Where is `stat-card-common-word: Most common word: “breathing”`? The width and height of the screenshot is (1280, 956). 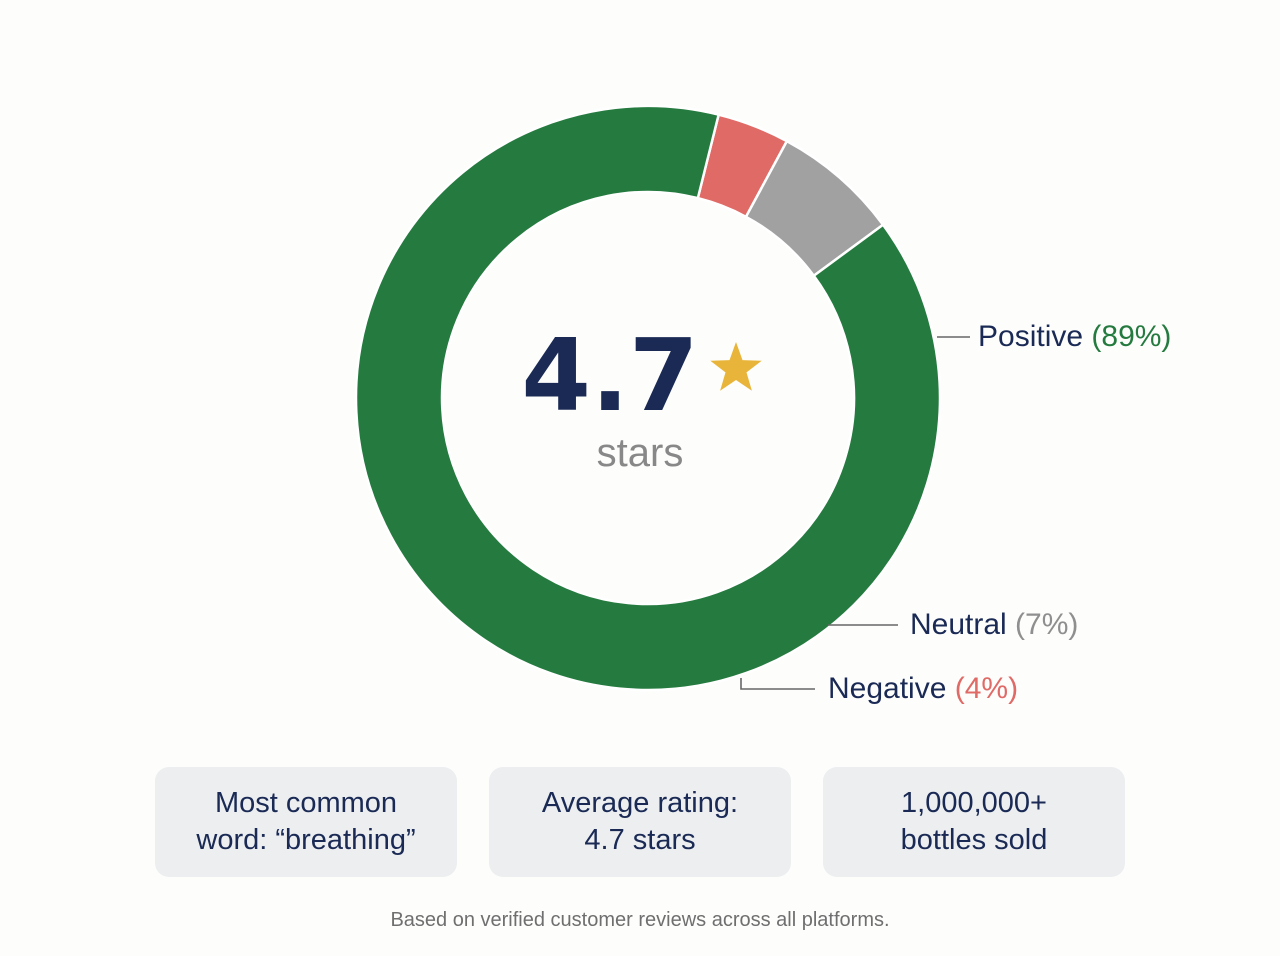 stat-card-common-word: Most common word: “breathing” is located at coordinates (306, 822).